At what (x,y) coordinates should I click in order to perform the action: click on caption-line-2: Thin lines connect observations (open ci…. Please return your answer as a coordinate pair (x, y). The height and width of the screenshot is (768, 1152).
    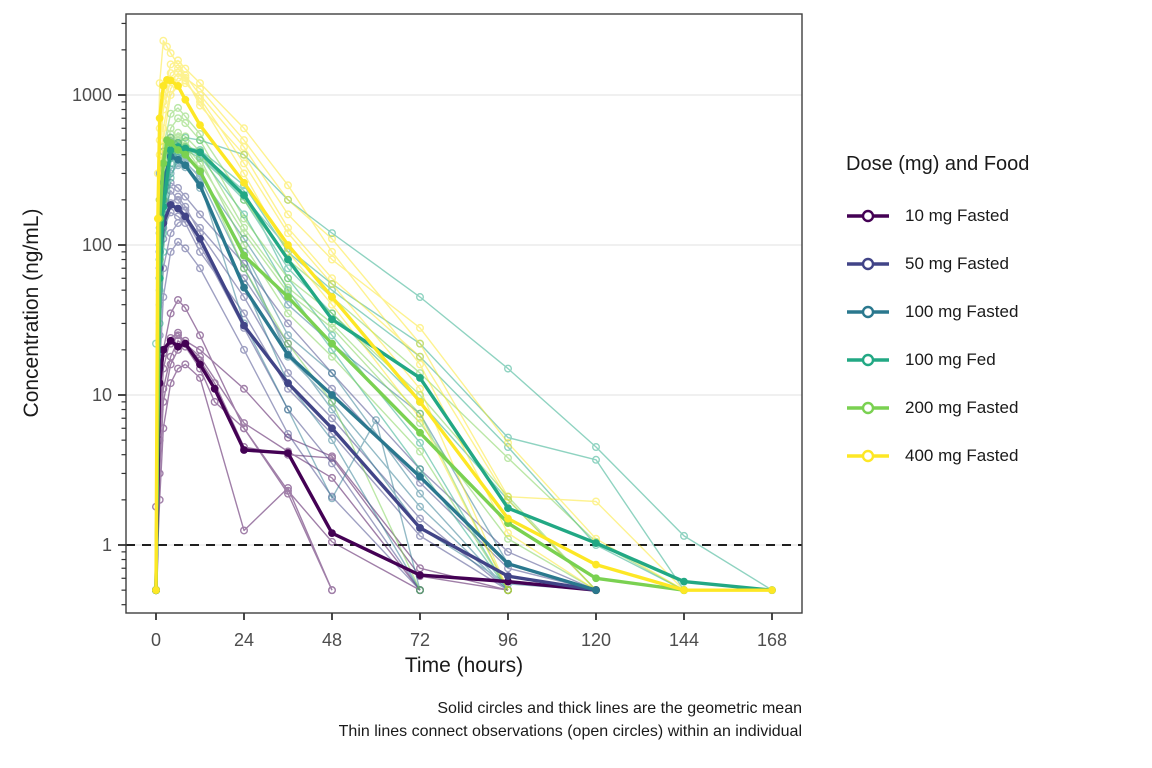
    Looking at the image, I should click on (570, 731).